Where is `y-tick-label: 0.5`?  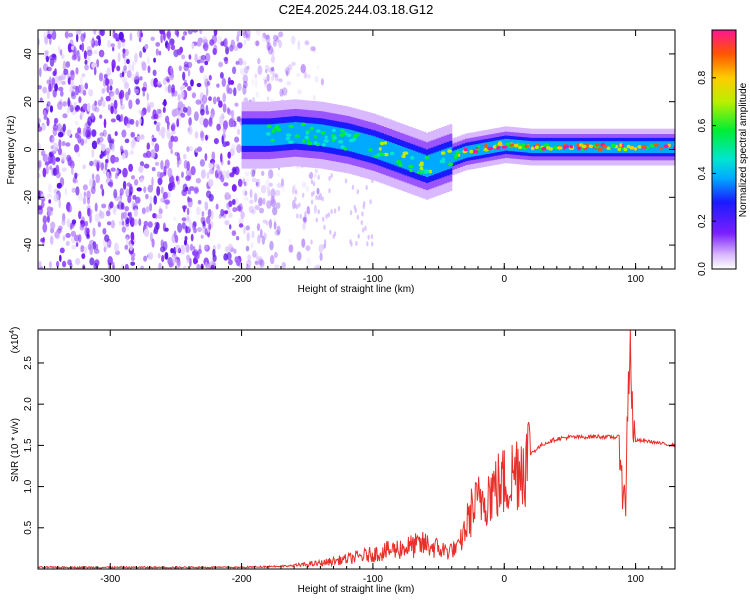 y-tick-label: 0.5 is located at coordinates (28, 527).